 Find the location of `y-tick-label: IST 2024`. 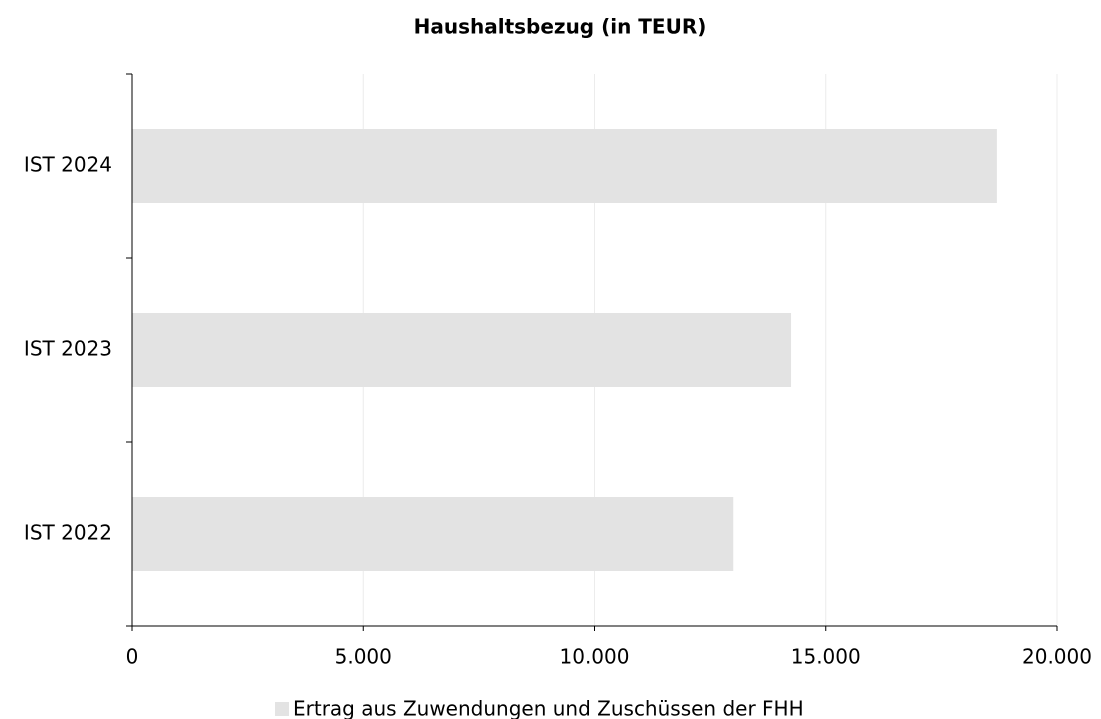

y-tick-label: IST 2024 is located at coordinates (68, 165).